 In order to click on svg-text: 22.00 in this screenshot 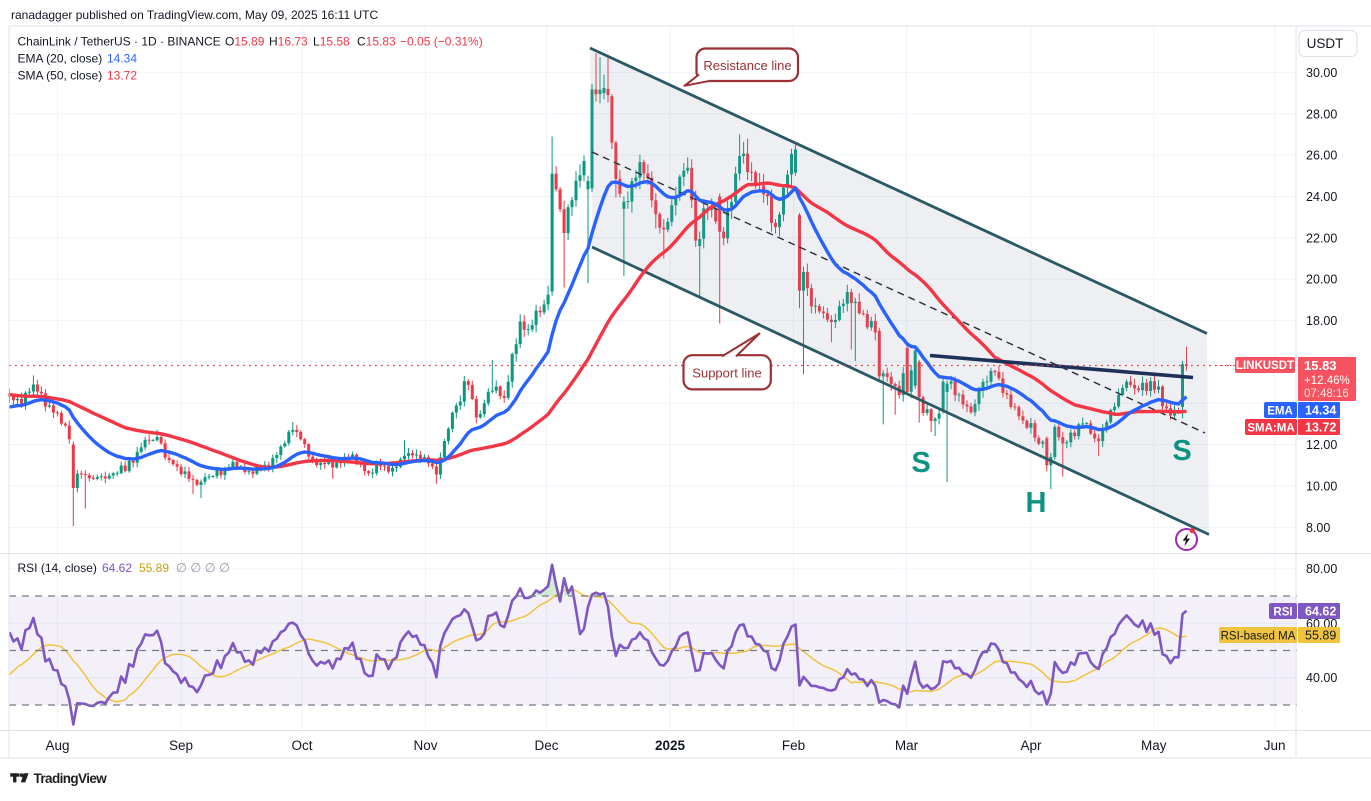, I will do `click(1321, 238)`.